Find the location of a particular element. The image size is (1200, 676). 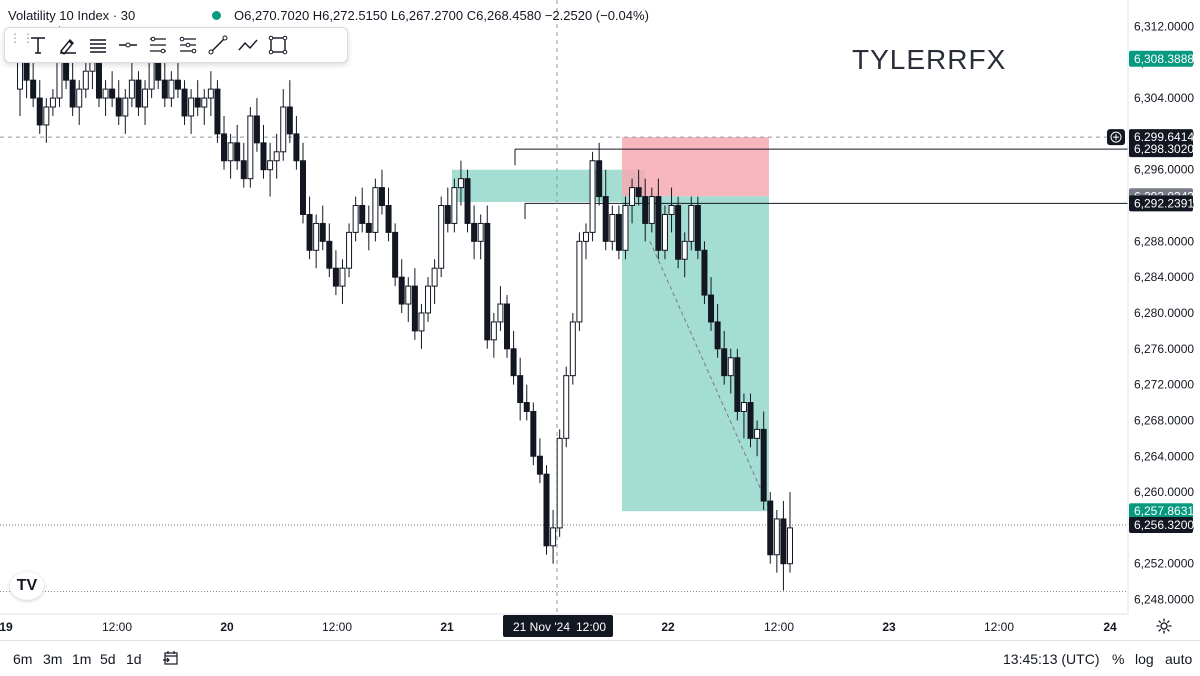

rectangle-icon is located at coordinates (278, 45).